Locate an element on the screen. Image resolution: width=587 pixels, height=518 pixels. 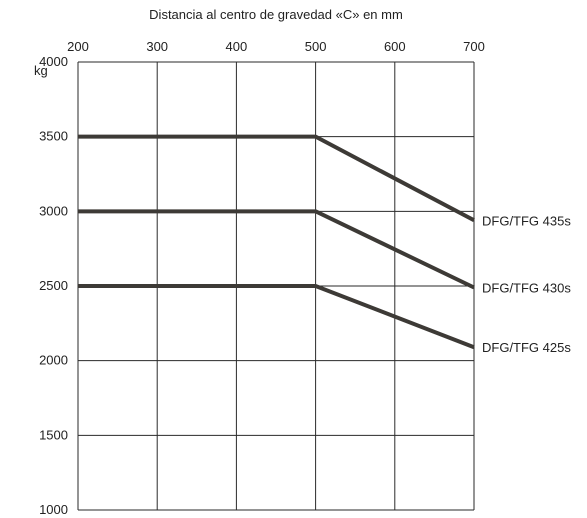
series-labels: DFG/TFG 435s DFG/TFG 430s DFG/TFG 425s is located at coordinates (526, 284).